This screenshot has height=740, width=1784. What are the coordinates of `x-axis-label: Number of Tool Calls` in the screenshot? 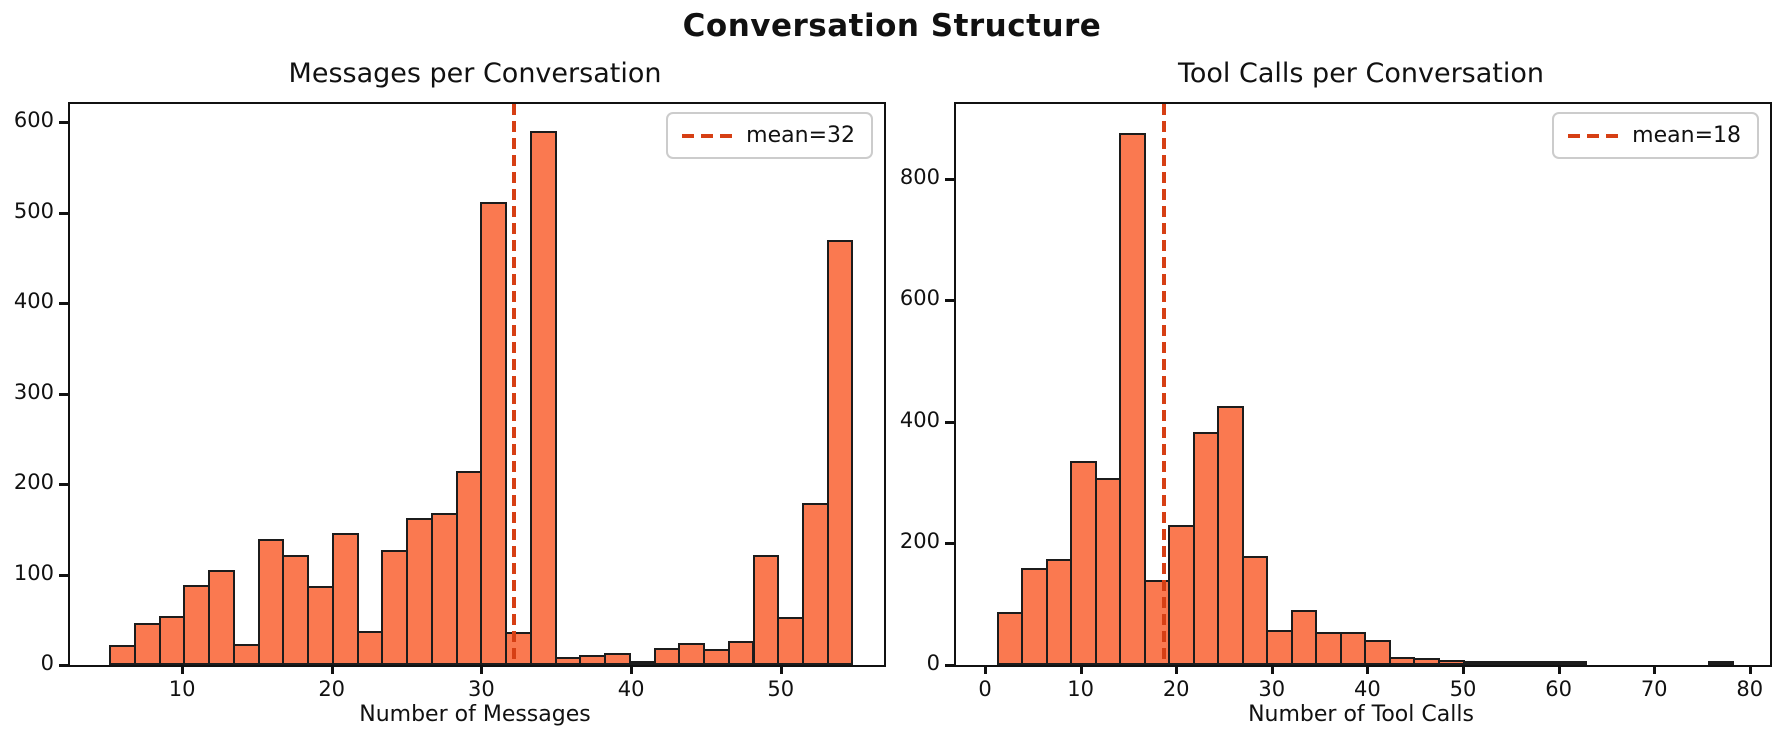 It's located at (1361, 714).